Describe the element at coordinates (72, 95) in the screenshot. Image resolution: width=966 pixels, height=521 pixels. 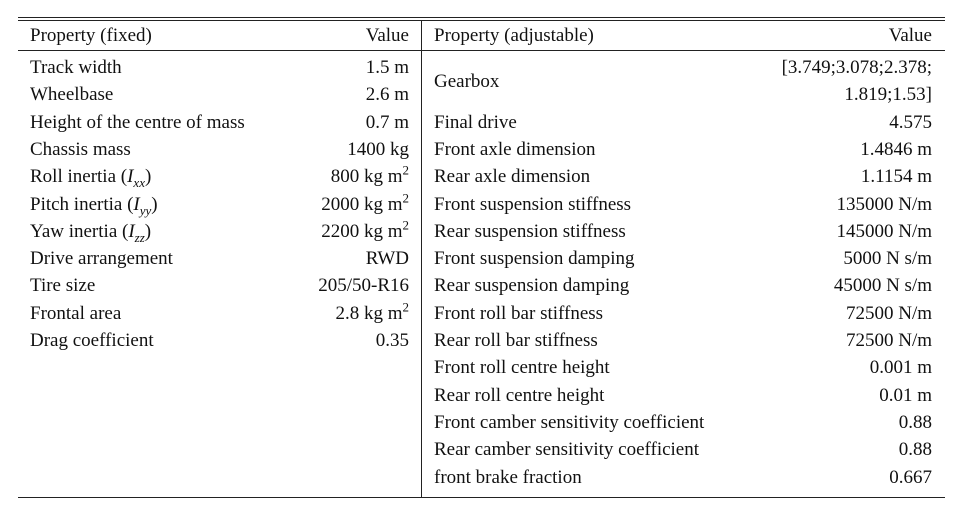
I see `property-cell: Wheelbase` at that location.